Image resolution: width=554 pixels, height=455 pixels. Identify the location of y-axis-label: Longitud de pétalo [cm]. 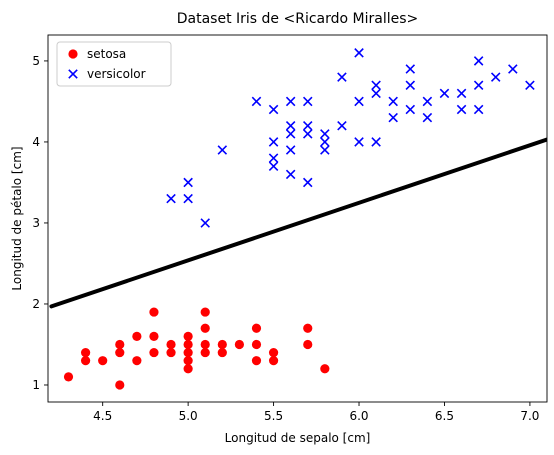
(17, 218).